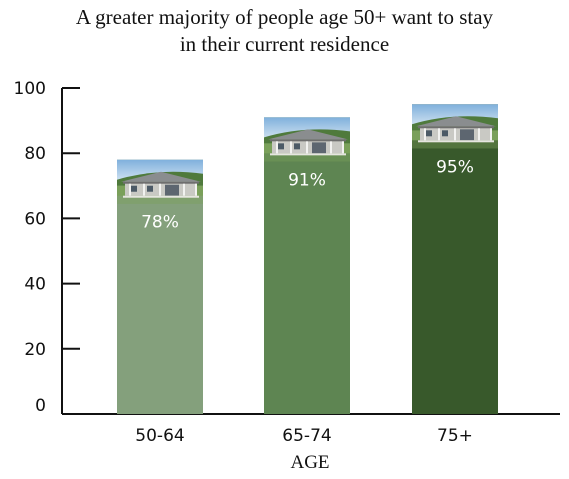  I want to click on bar-value-label: 95%, so click(455, 167).